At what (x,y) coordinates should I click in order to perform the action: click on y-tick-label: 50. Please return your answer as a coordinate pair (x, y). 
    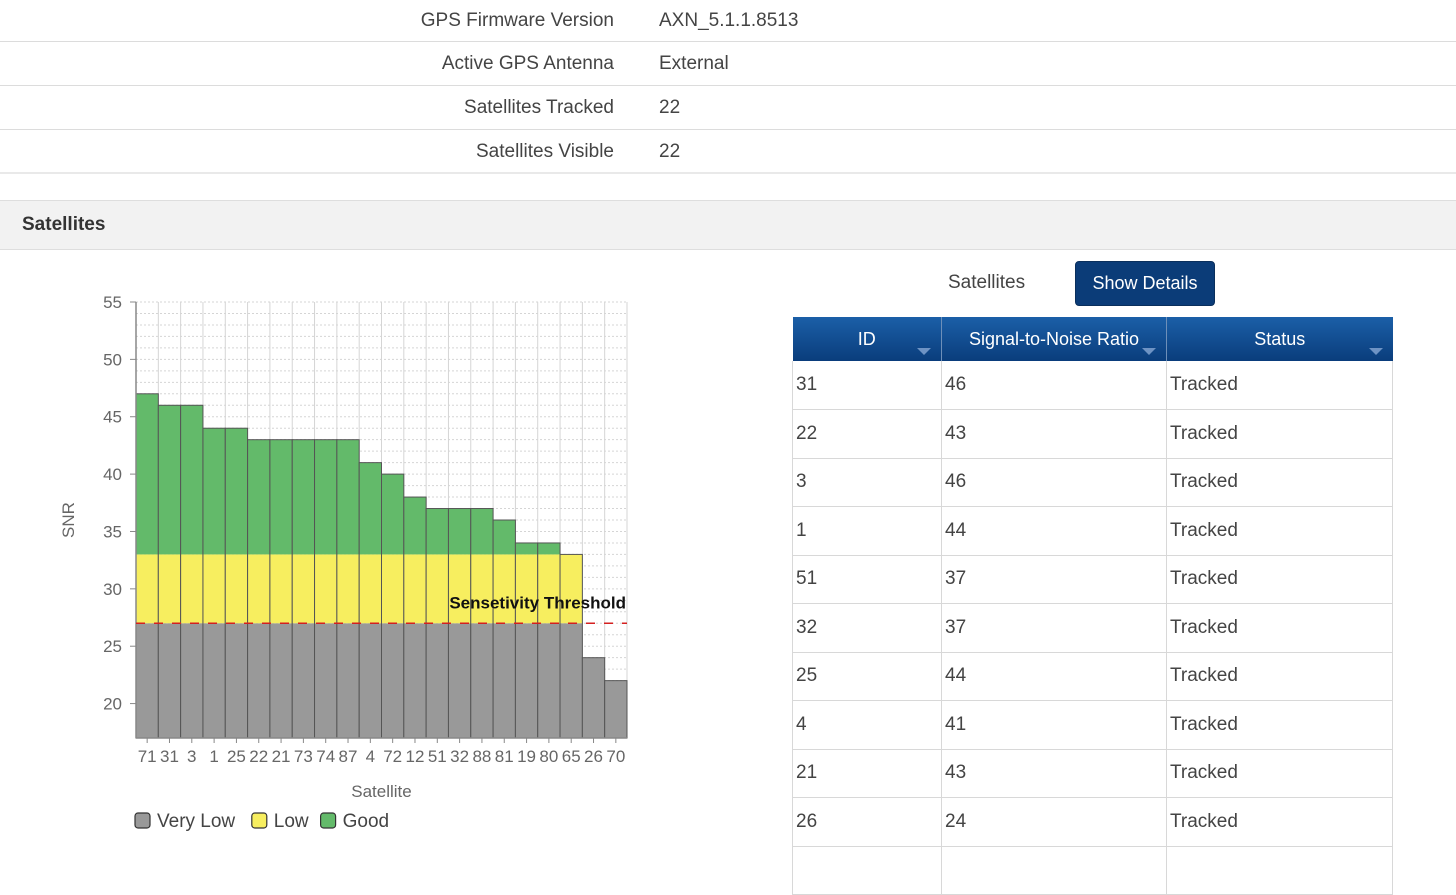
    Looking at the image, I should click on (112, 359).